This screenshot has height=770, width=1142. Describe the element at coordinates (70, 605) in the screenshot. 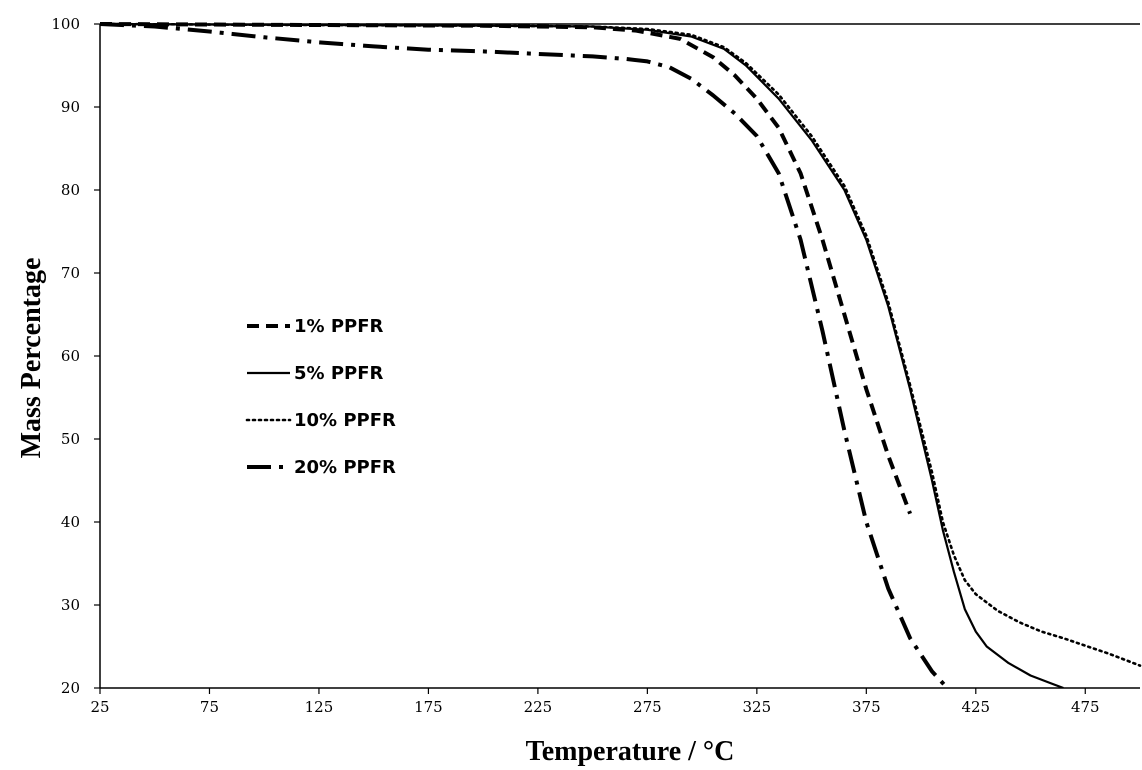

I see `y-tick-label: 30` at that location.